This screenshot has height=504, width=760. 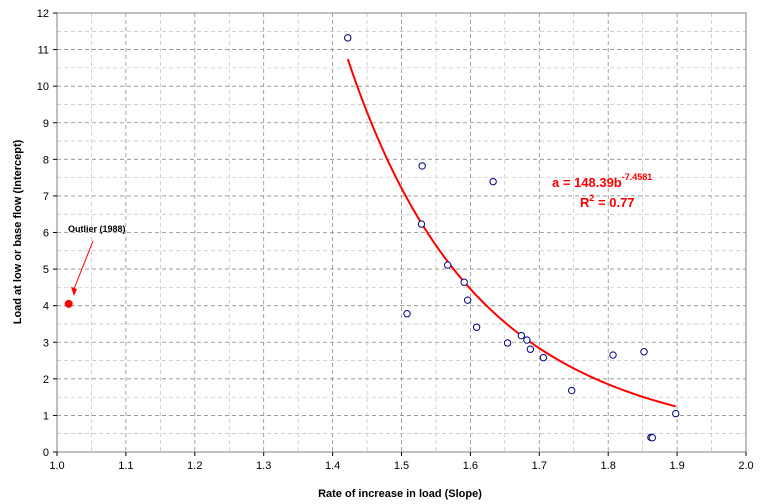 What do you see at coordinates (56, 466) in the screenshot?
I see `x-tick-label: 1.0` at bounding box center [56, 466].